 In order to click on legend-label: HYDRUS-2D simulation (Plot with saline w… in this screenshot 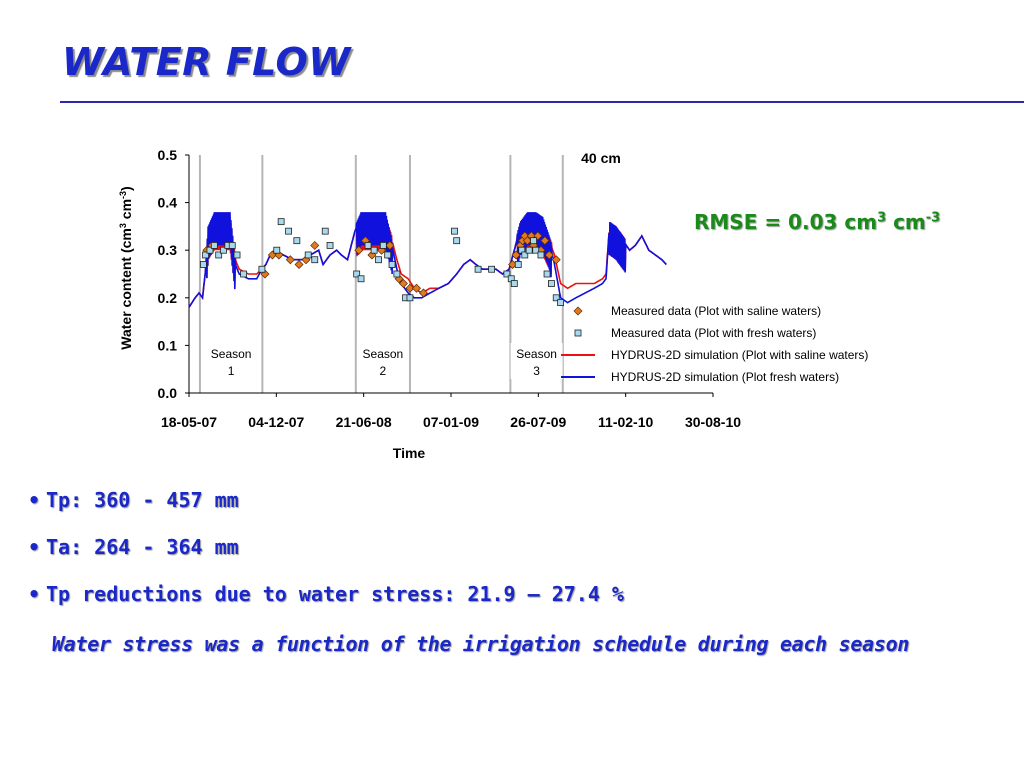, I will do `click(739, 355)`.